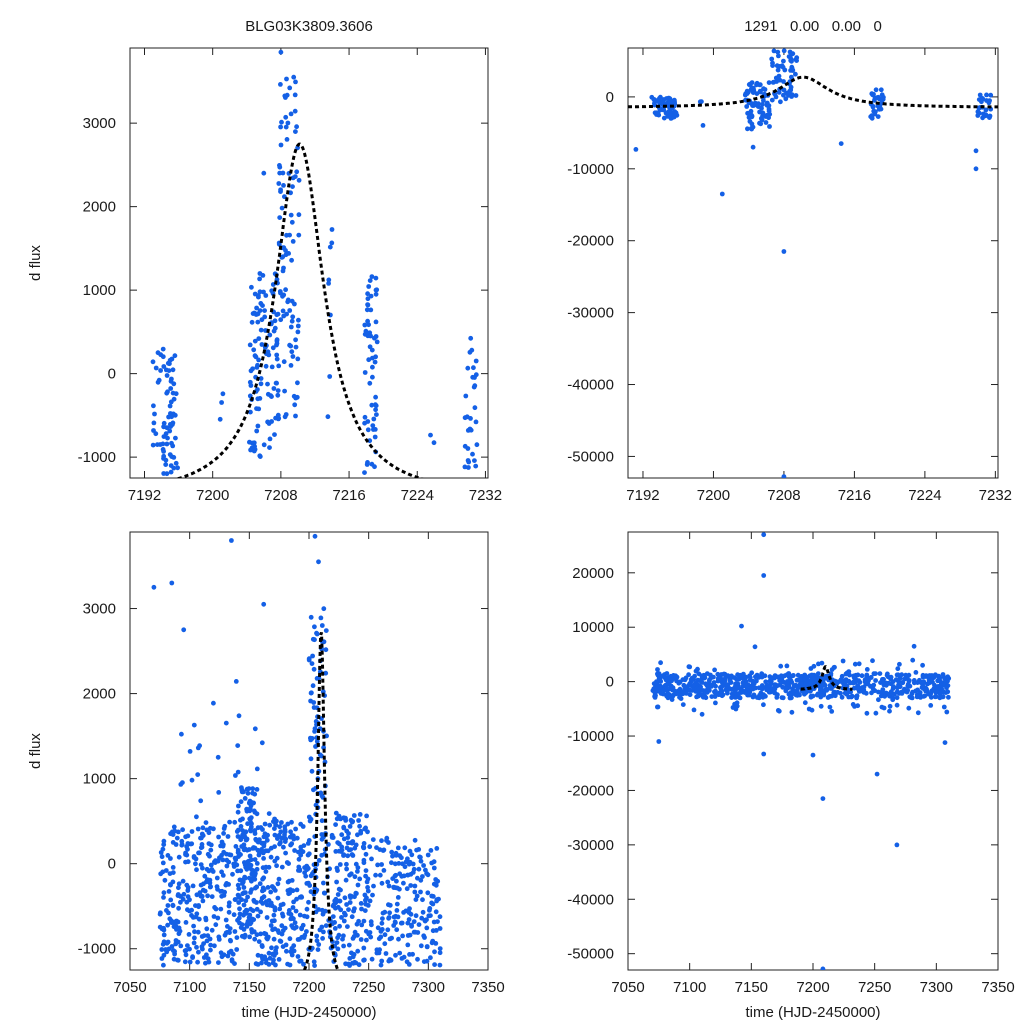 The image size is (1024, 1024). I want to click on x-tick-label: 7350, so click(487, 987).